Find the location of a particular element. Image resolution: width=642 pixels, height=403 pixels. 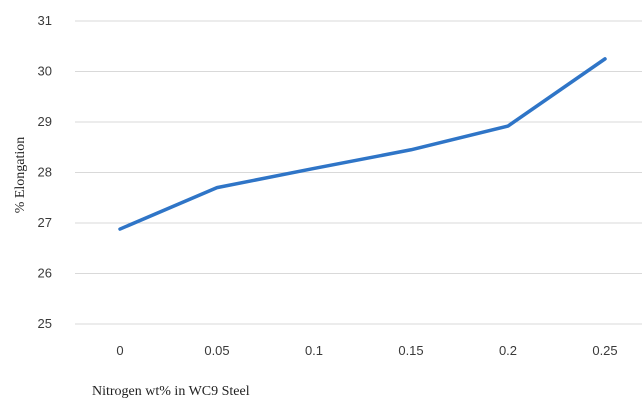

x-tick-label: 0.2 is located at coordinates (508, 350).